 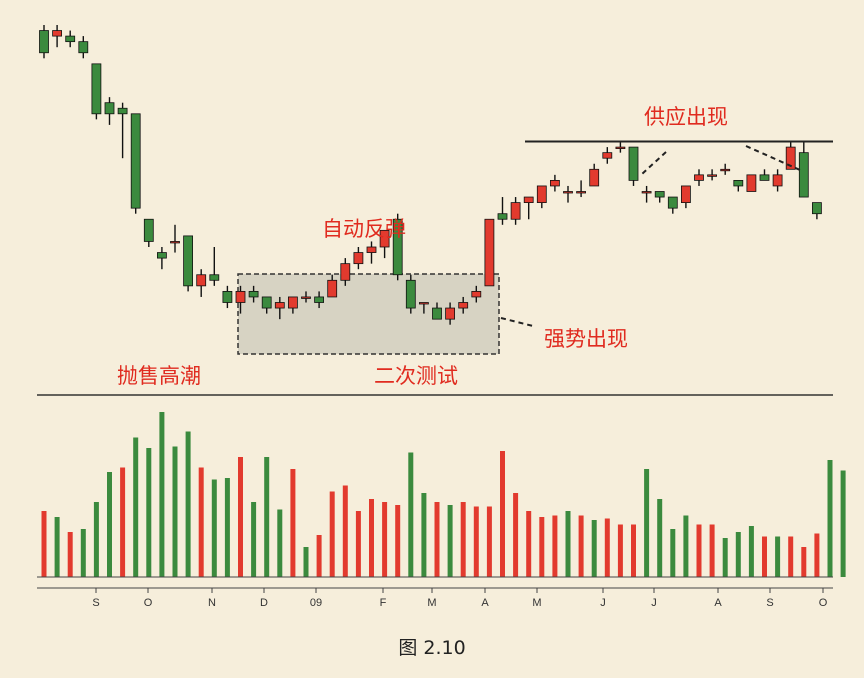 What do you see at coordinates (718, 603) in the screenshot?
I see `x-tick-label: A` at bounding box center [718, 603].